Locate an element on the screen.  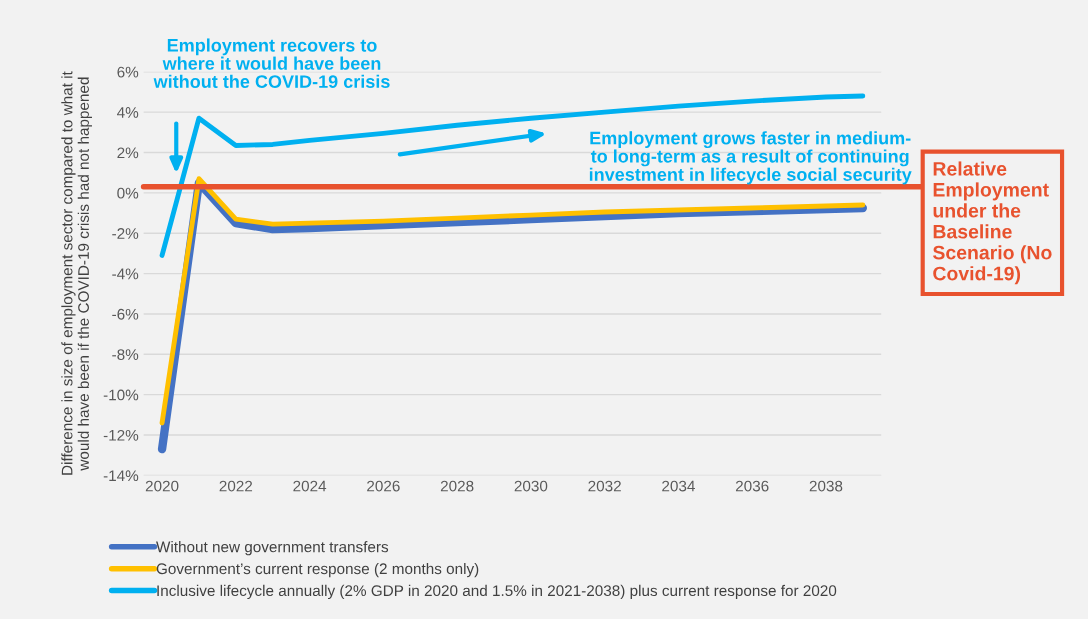
x-tick-label: 2038 is located at coordinates (826, 486).